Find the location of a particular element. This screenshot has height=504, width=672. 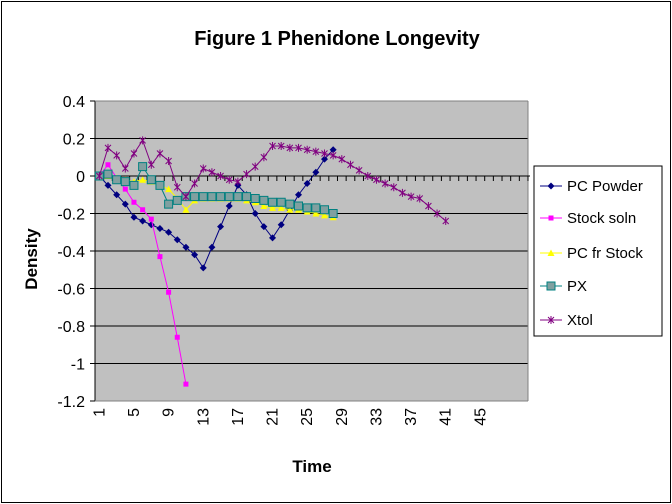

legend-item-stock-soln: Stock soln is located at coordinates (588, 218).